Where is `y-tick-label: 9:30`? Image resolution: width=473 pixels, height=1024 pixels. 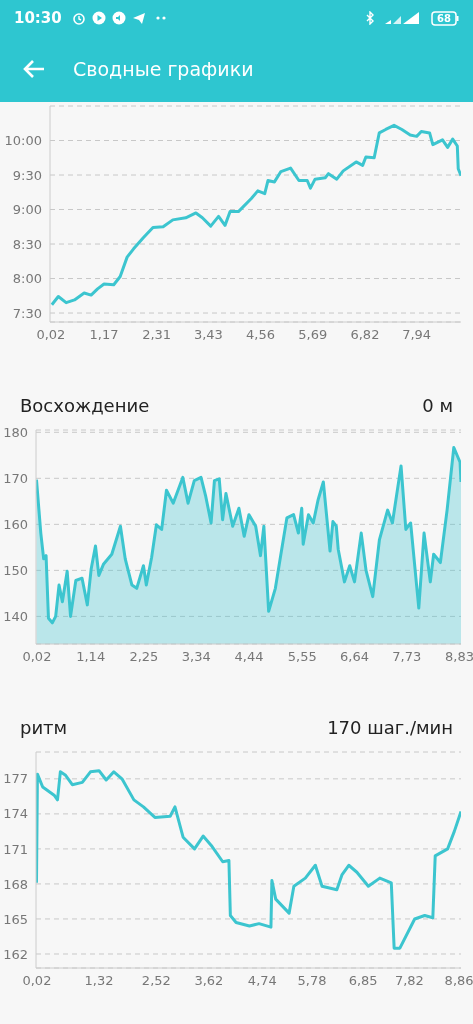 y-tick-label: 9:30 is located at coordinates (27, 175).